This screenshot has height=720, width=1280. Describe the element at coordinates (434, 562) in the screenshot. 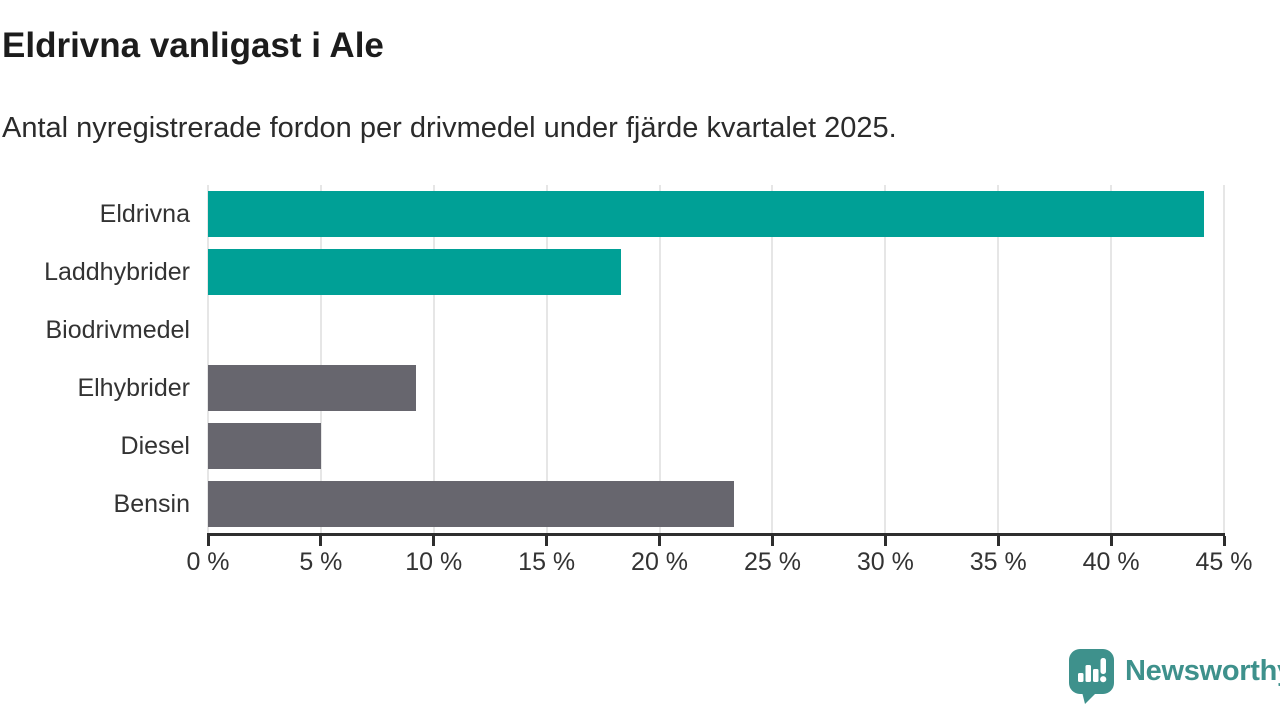

I see `x-tick-label-10: 10 %` at that location.